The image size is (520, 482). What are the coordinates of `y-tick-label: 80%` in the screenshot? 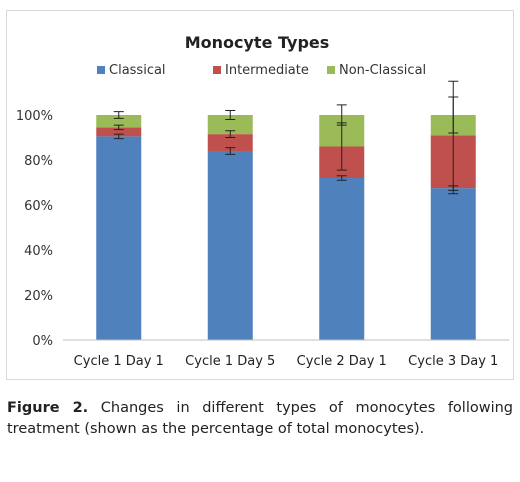 It's located at (38, 161).